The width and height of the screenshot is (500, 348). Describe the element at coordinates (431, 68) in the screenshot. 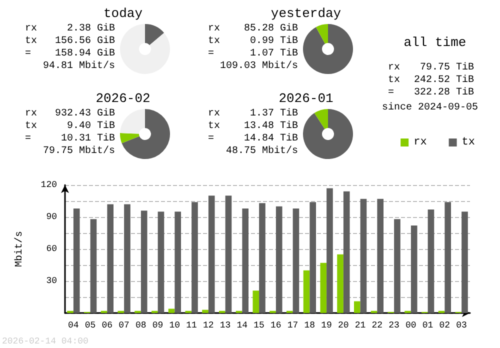

I see `text: rx 79.75 TiB` at that location.